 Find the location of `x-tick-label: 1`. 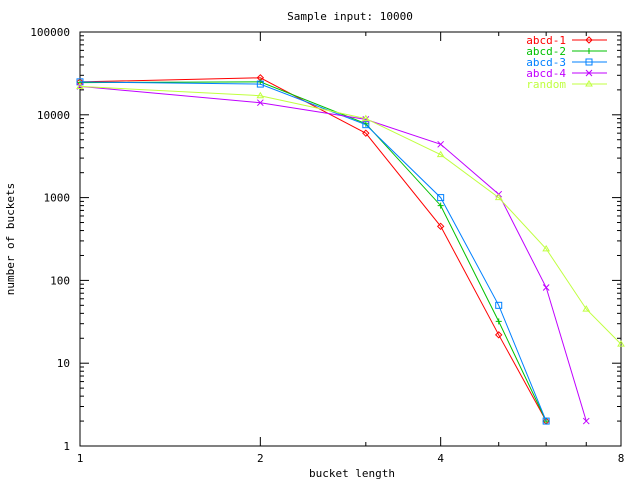

x-tick-label: 1 is located at coordinates (80, 458).